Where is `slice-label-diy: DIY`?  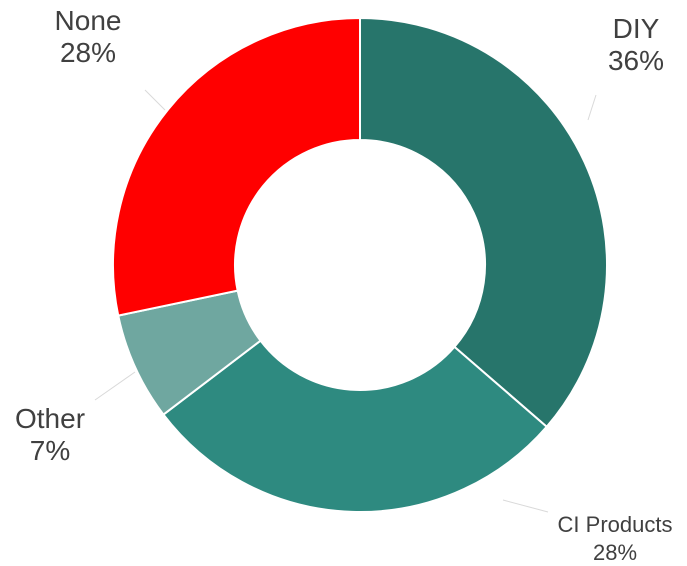
slice-label-diy: DIY is located at coordinates (636, 28).